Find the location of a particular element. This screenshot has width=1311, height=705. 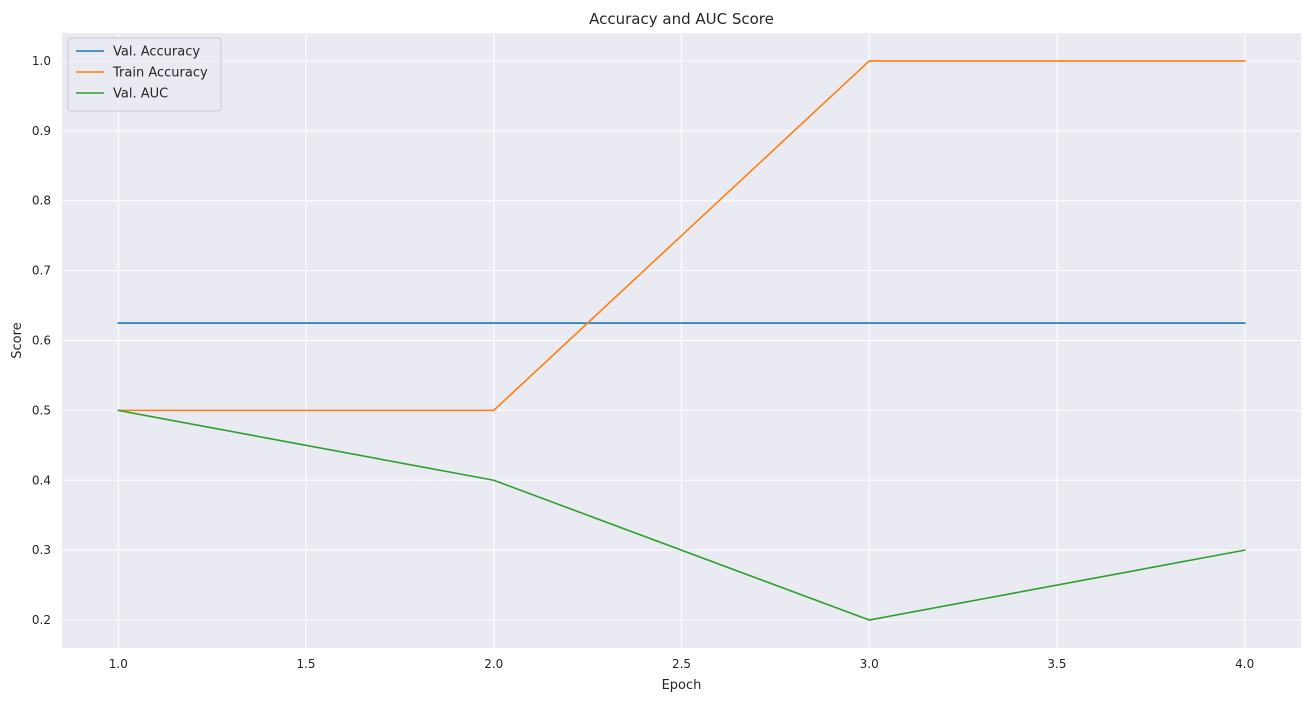

chart-title: Accuracy and AUC Score is located at coordinates (681, 19).